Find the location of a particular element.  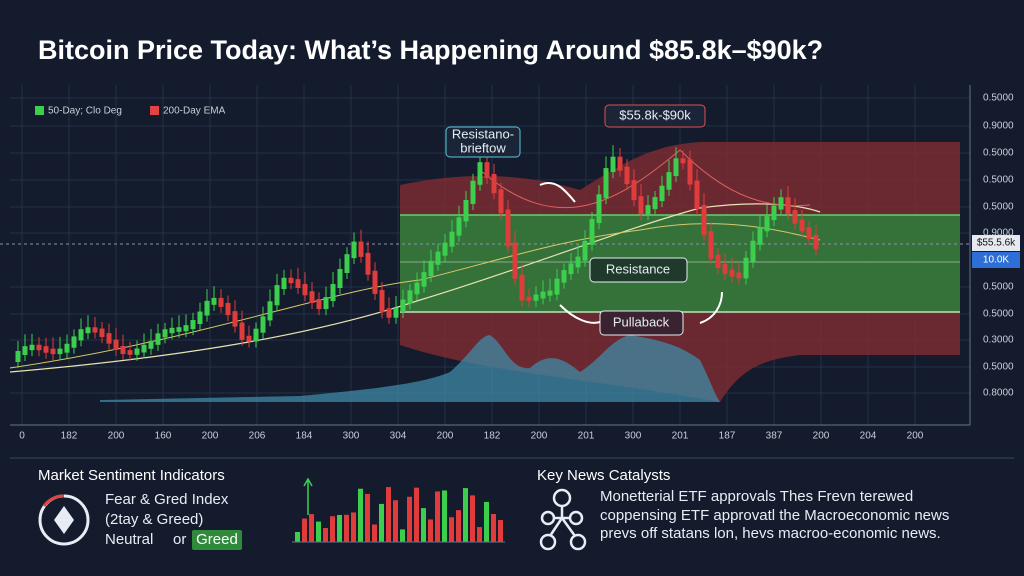

sentiment-text: Fear & Gred Index is located at coordinates (167, 499).